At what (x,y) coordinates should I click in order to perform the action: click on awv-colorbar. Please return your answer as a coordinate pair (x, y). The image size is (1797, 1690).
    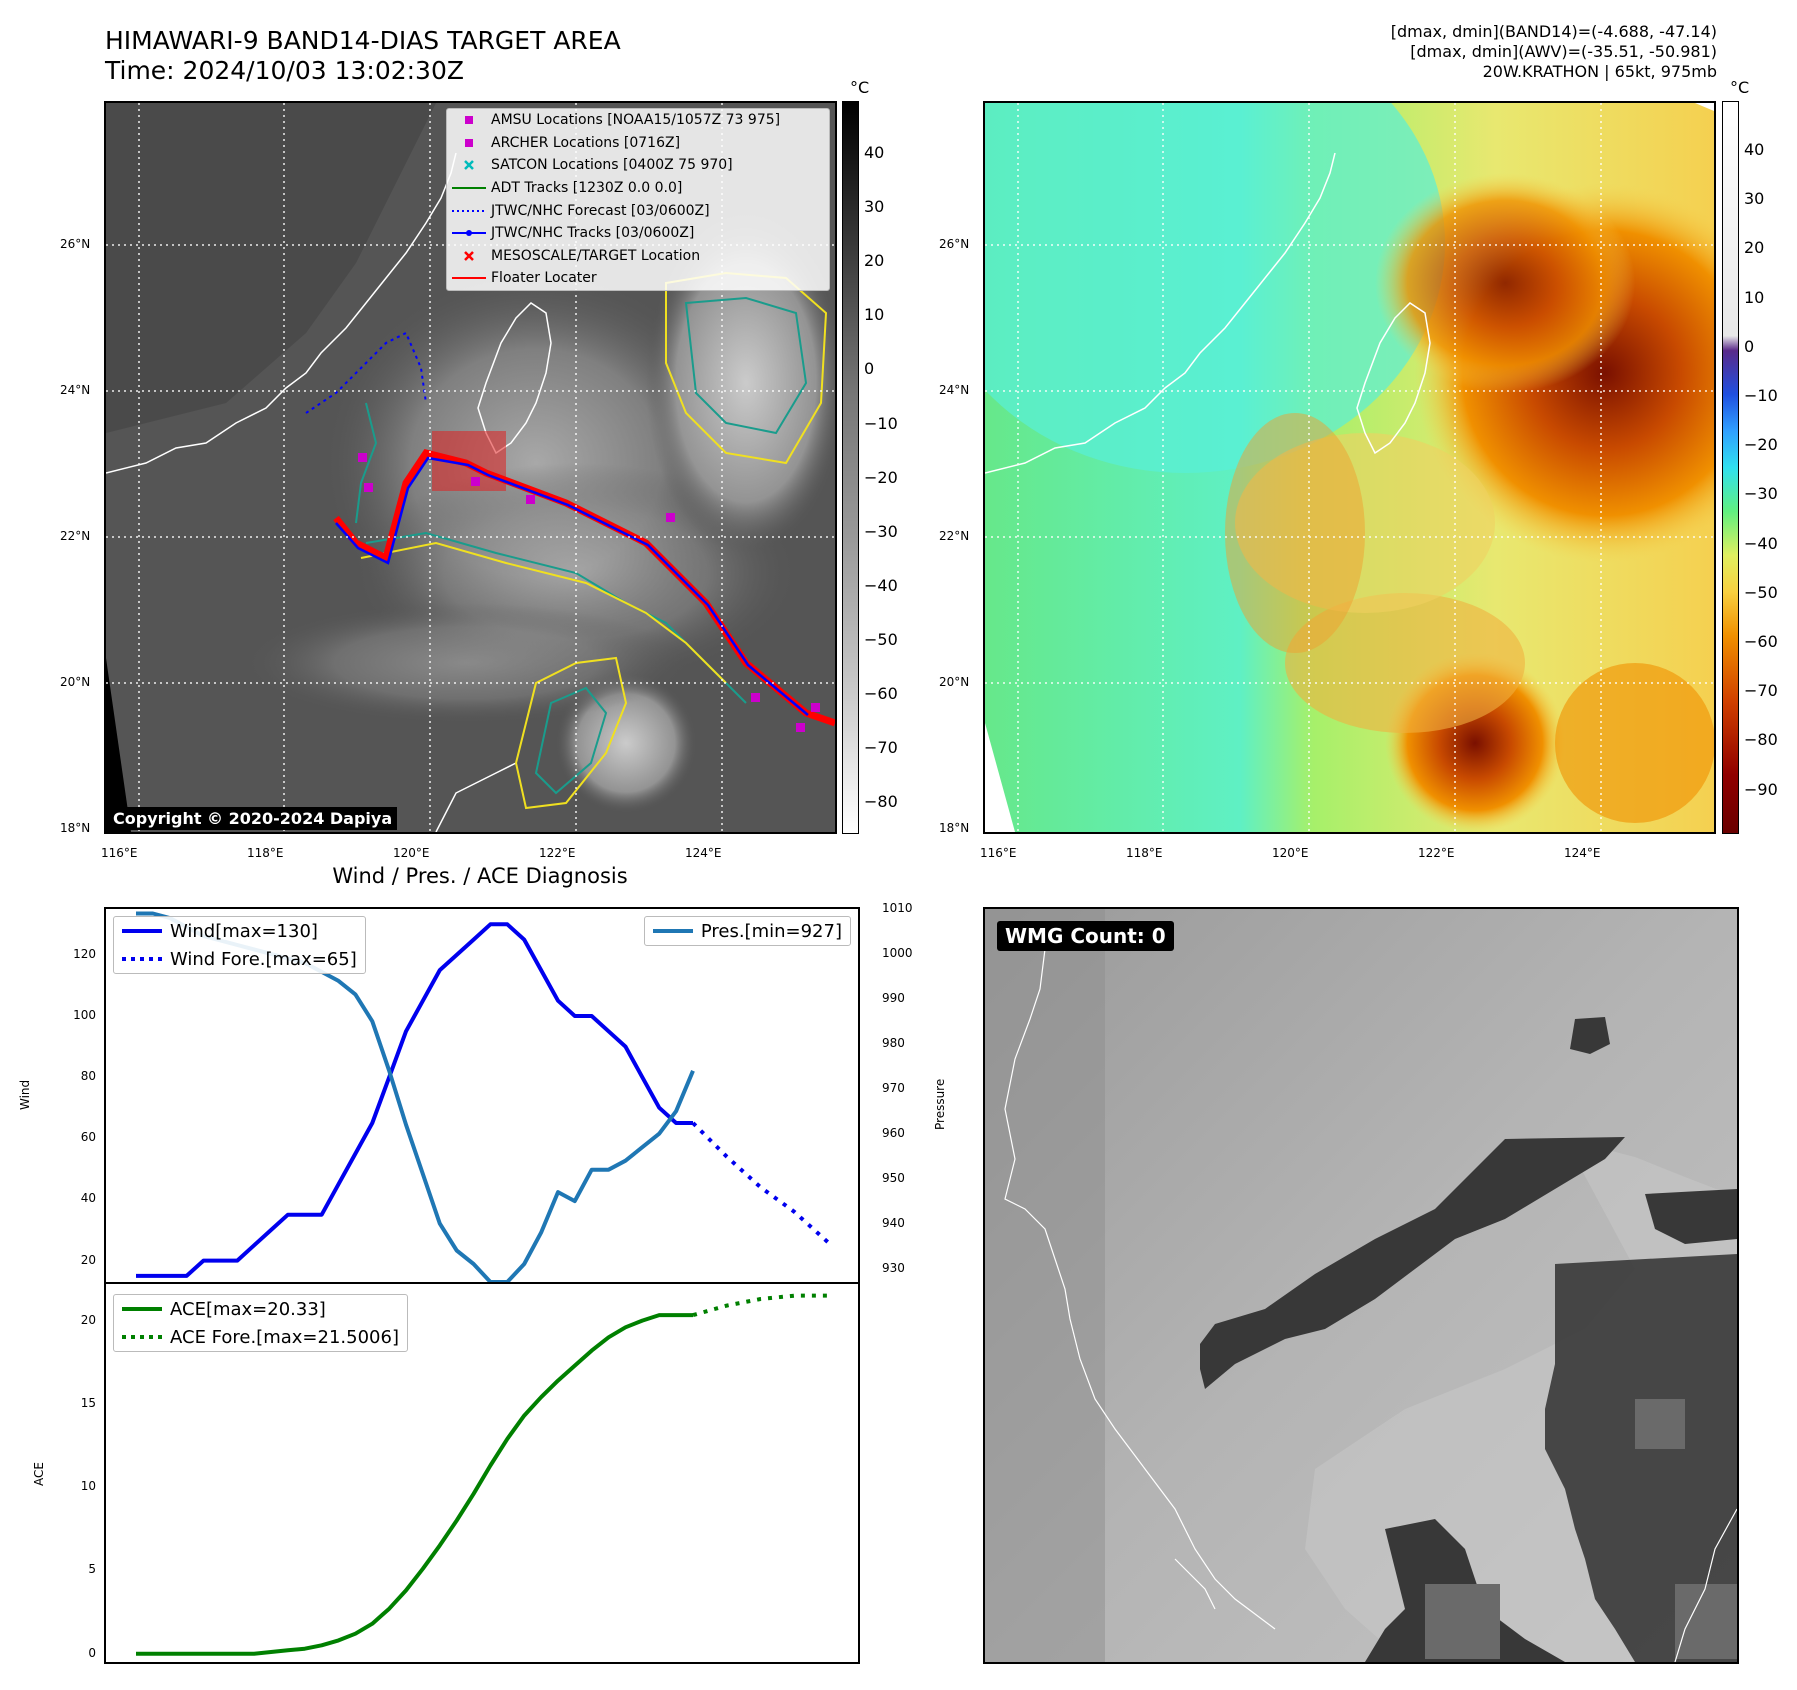
    Looking at the image, I should click on (1730, 467).